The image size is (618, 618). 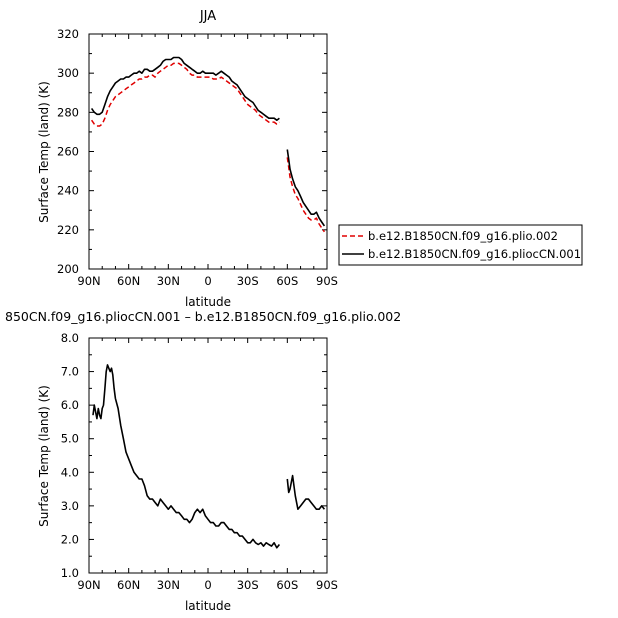 What do you see at coordinates (88, 585) in the screenshot?
I see `bottom-x-tick-label: 90N` at bounding box center [88, 585].